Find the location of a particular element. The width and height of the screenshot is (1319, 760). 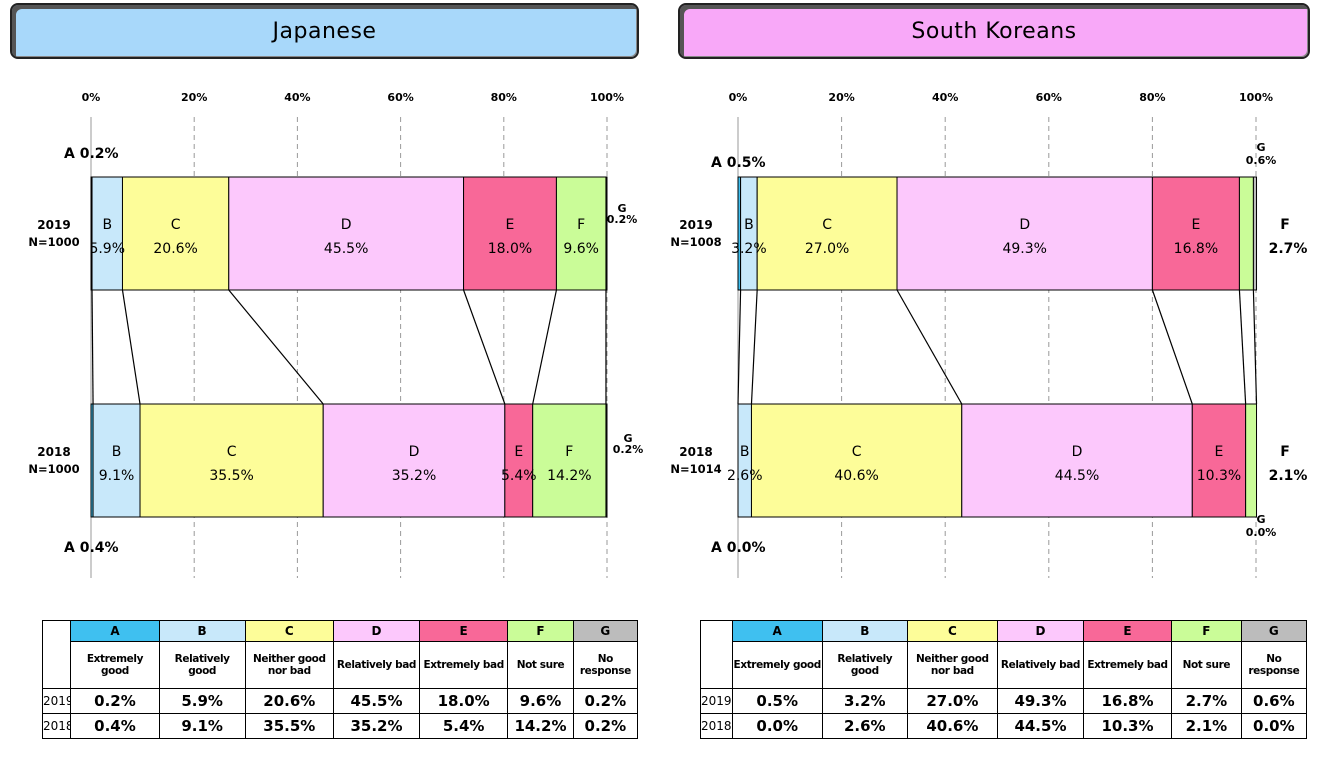

table-value-cell: 9.6% is located at coordinates (540, 701).